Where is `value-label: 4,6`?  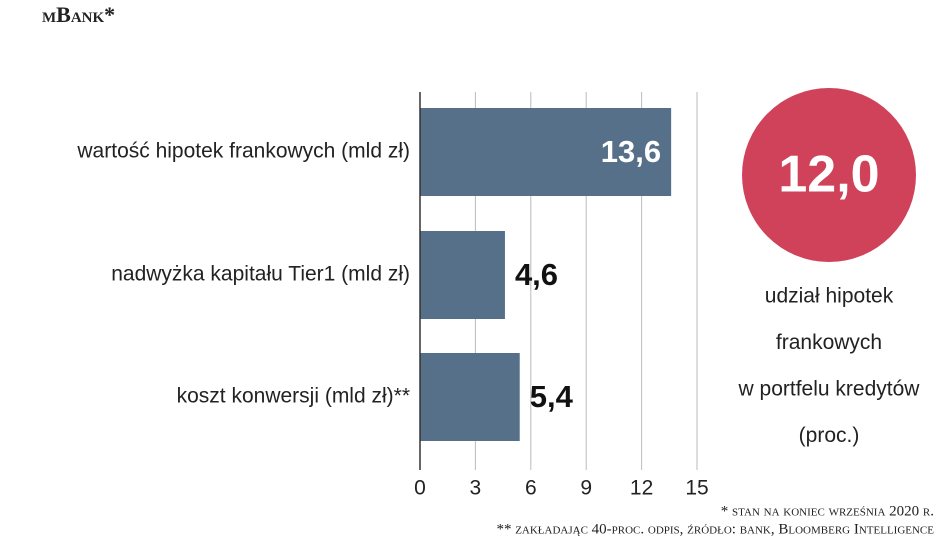
value-label: 4,6 is located at coordinates (536, 274).